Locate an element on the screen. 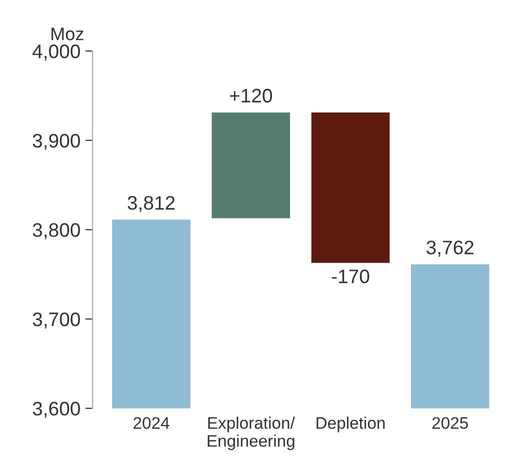  data-label: -170 is located at coordinates (351, 276).